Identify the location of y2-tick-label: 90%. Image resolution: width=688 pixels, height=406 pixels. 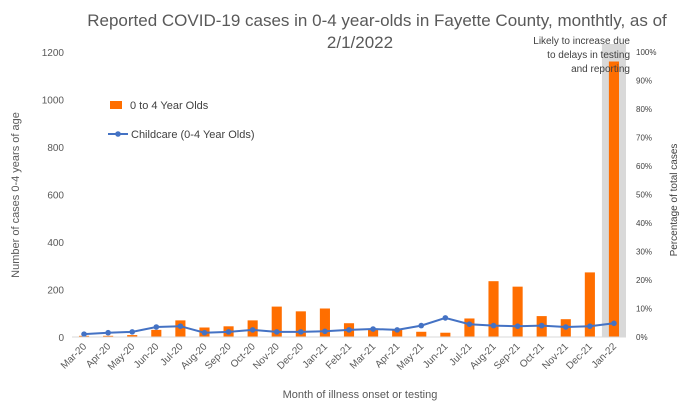
(644, 81).